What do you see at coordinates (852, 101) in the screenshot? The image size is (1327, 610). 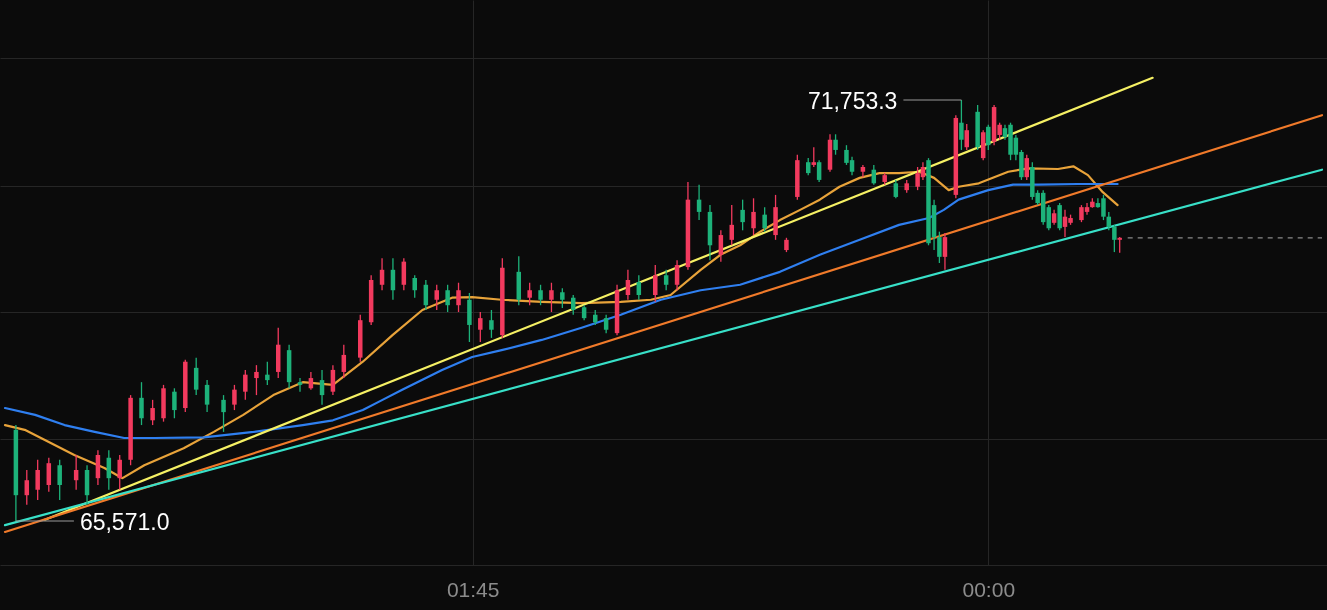 I see `annotation: 71,753.3` at bounding box center [852, 101].